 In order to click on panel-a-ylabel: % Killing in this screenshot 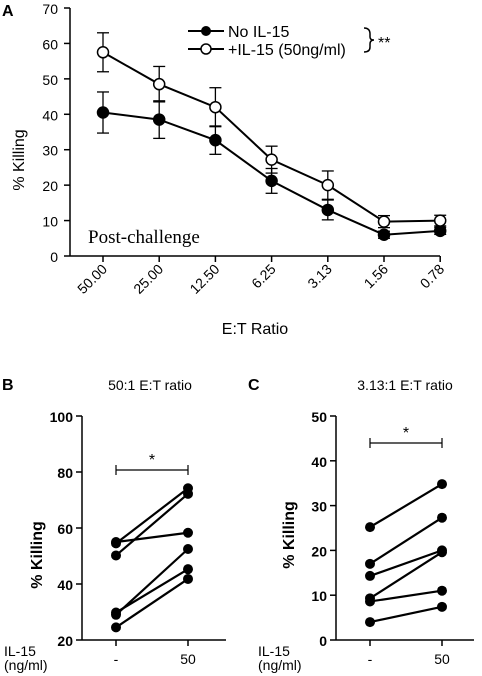, I will do `click(19, 159)`.